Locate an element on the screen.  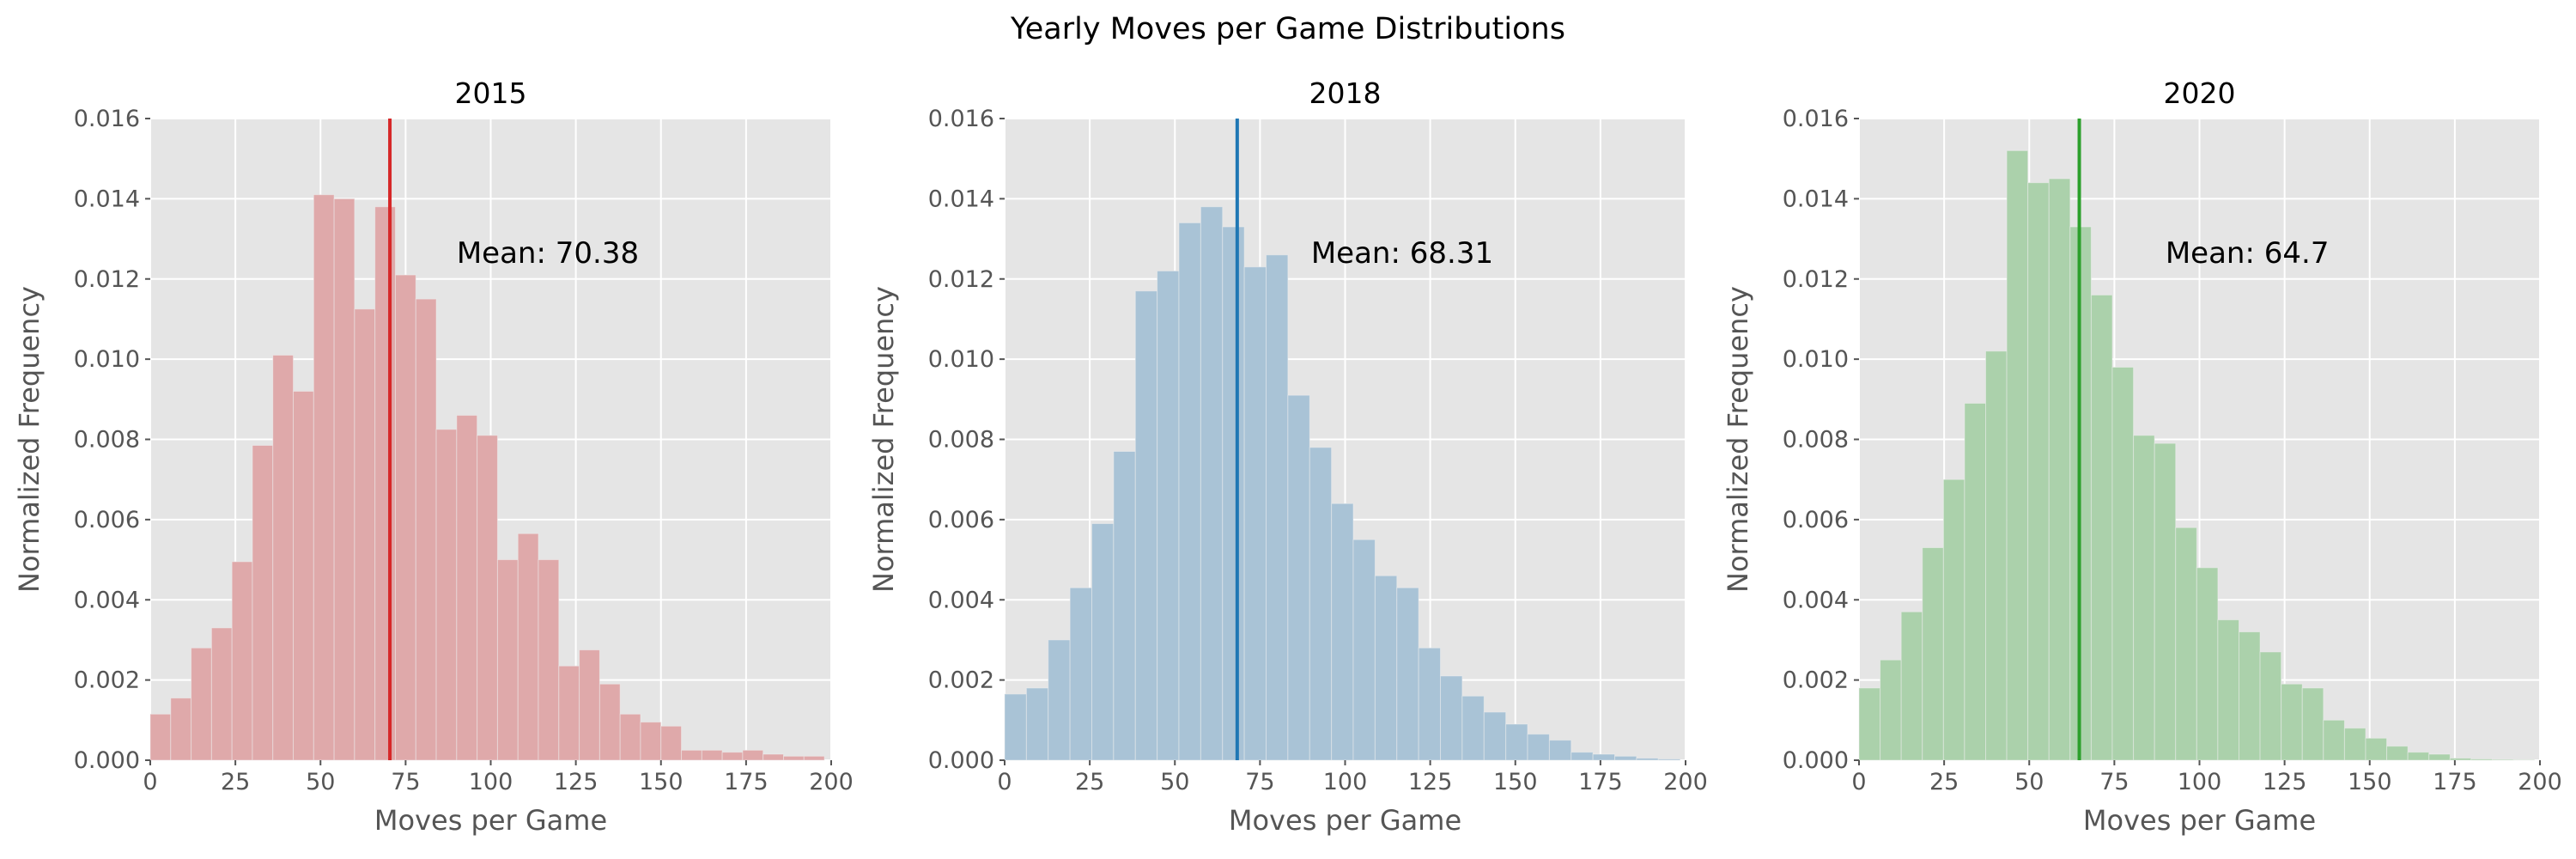
y-tick-label: 0.004 is located at coordinates (961, 600).